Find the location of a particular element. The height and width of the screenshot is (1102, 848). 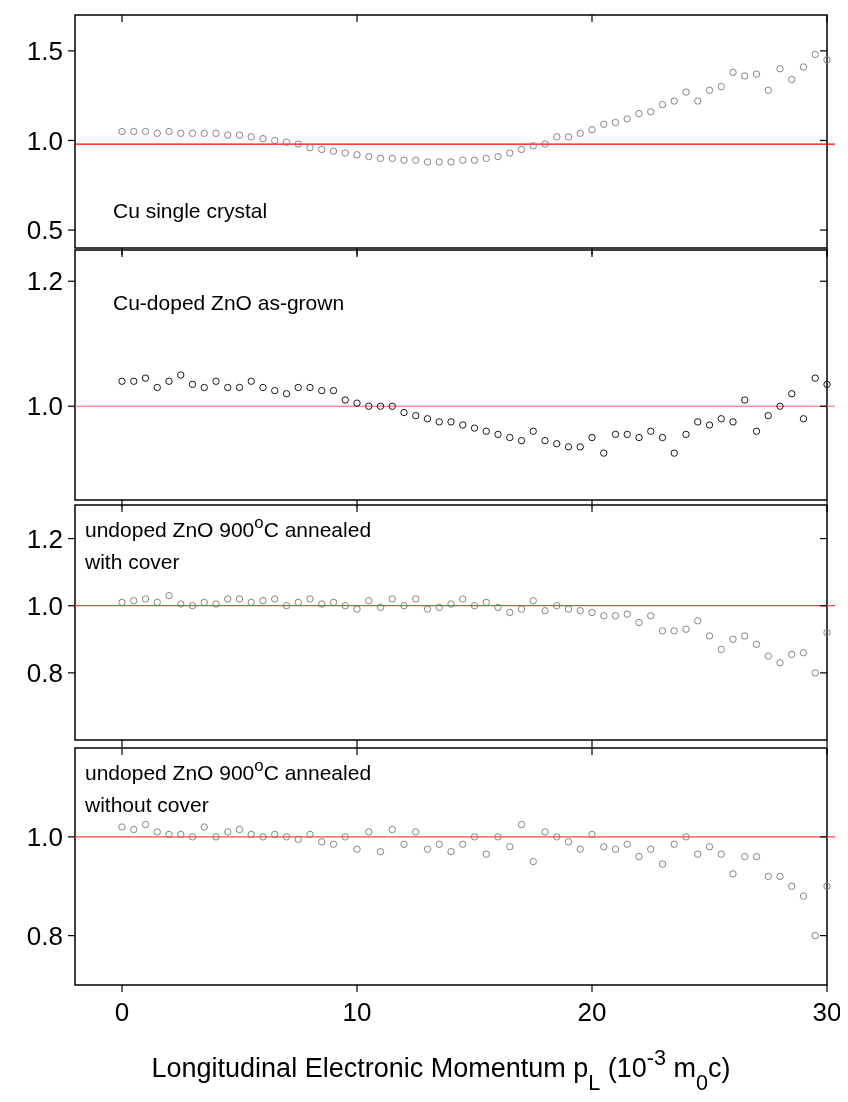

annotation: Cu single crystal is located at coordinates (190, 210).